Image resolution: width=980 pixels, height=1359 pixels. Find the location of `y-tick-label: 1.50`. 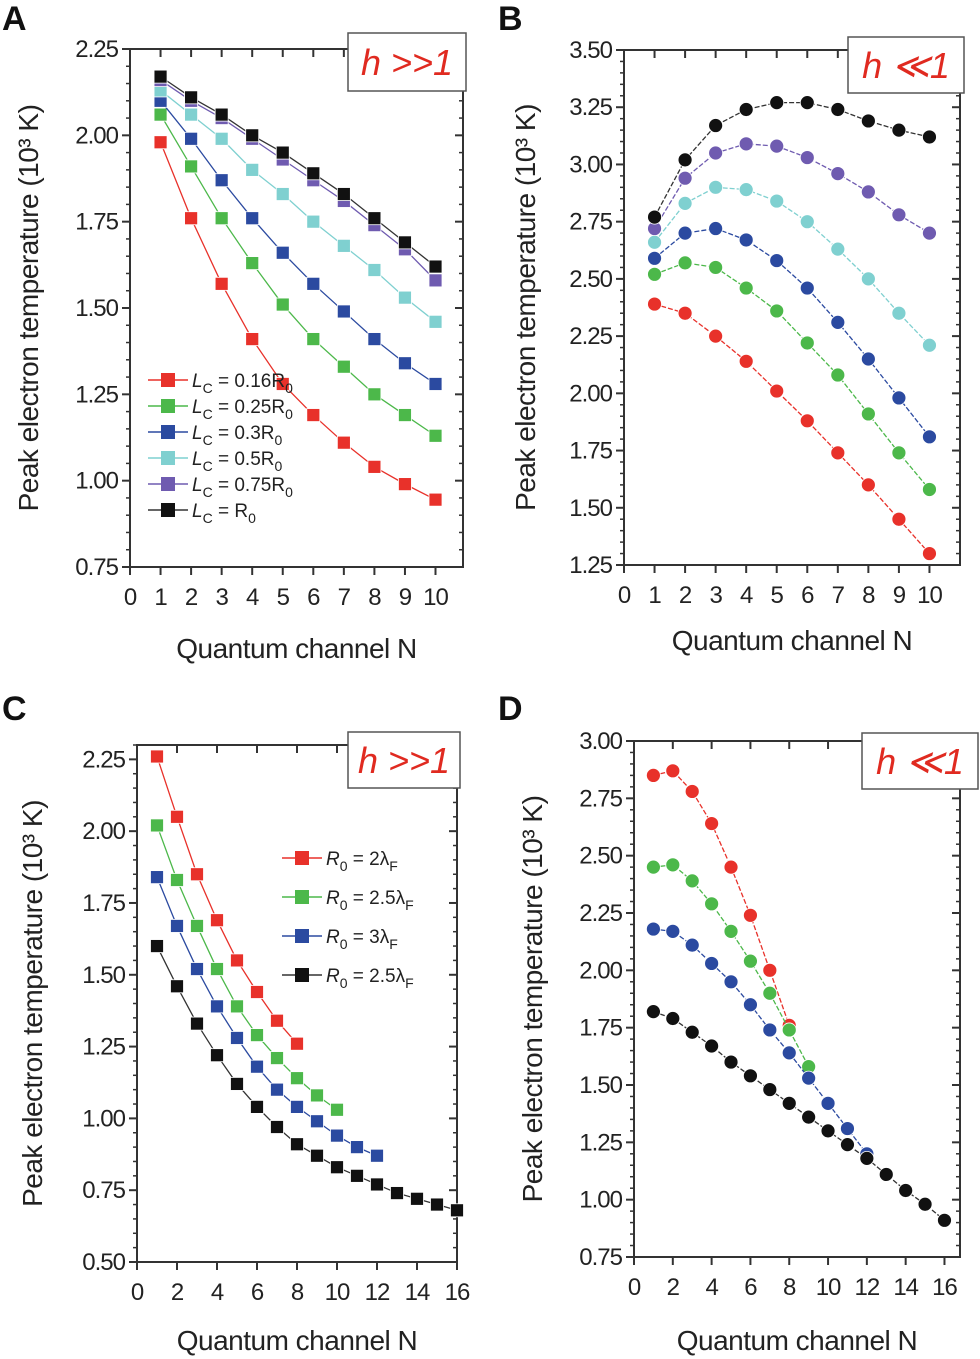

y-tick-label: 1.50 is located at coordinates (103, 975).